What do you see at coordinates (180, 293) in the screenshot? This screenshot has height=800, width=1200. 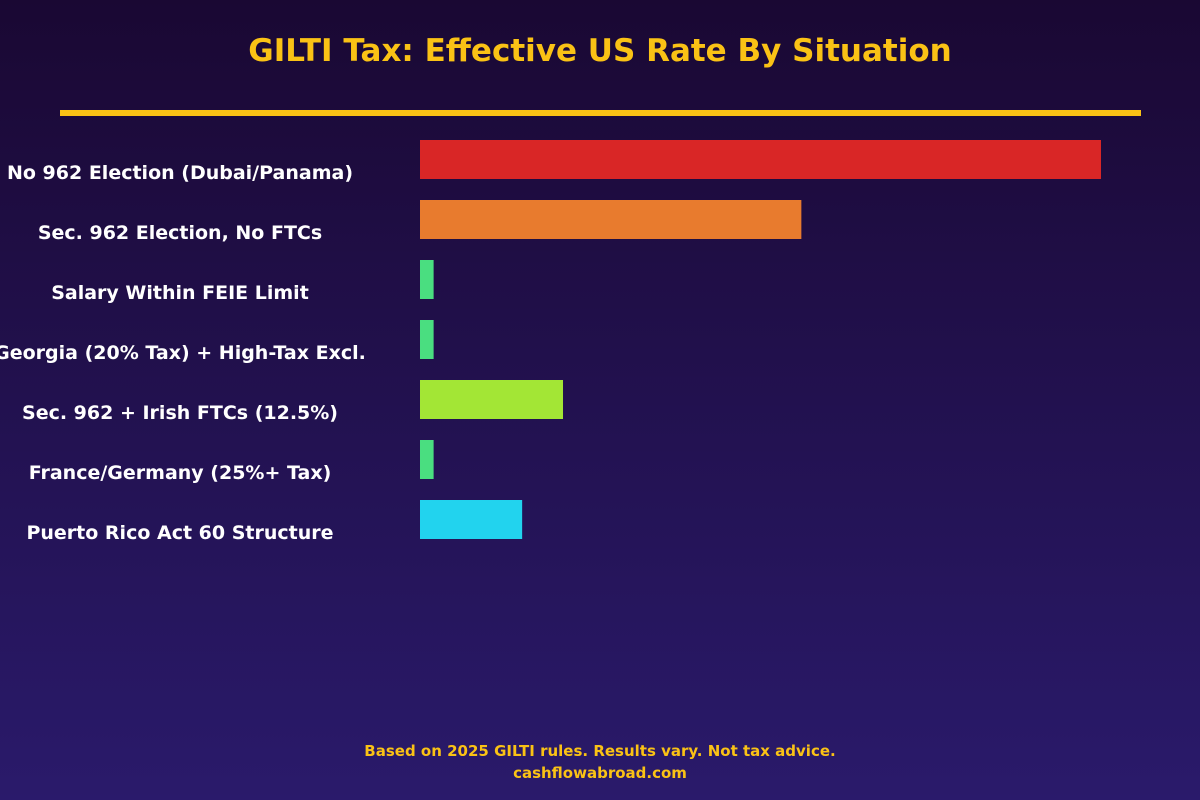 I see `category-label-3: Salary Within FEIE Limit` at bounding box center [180, 293].